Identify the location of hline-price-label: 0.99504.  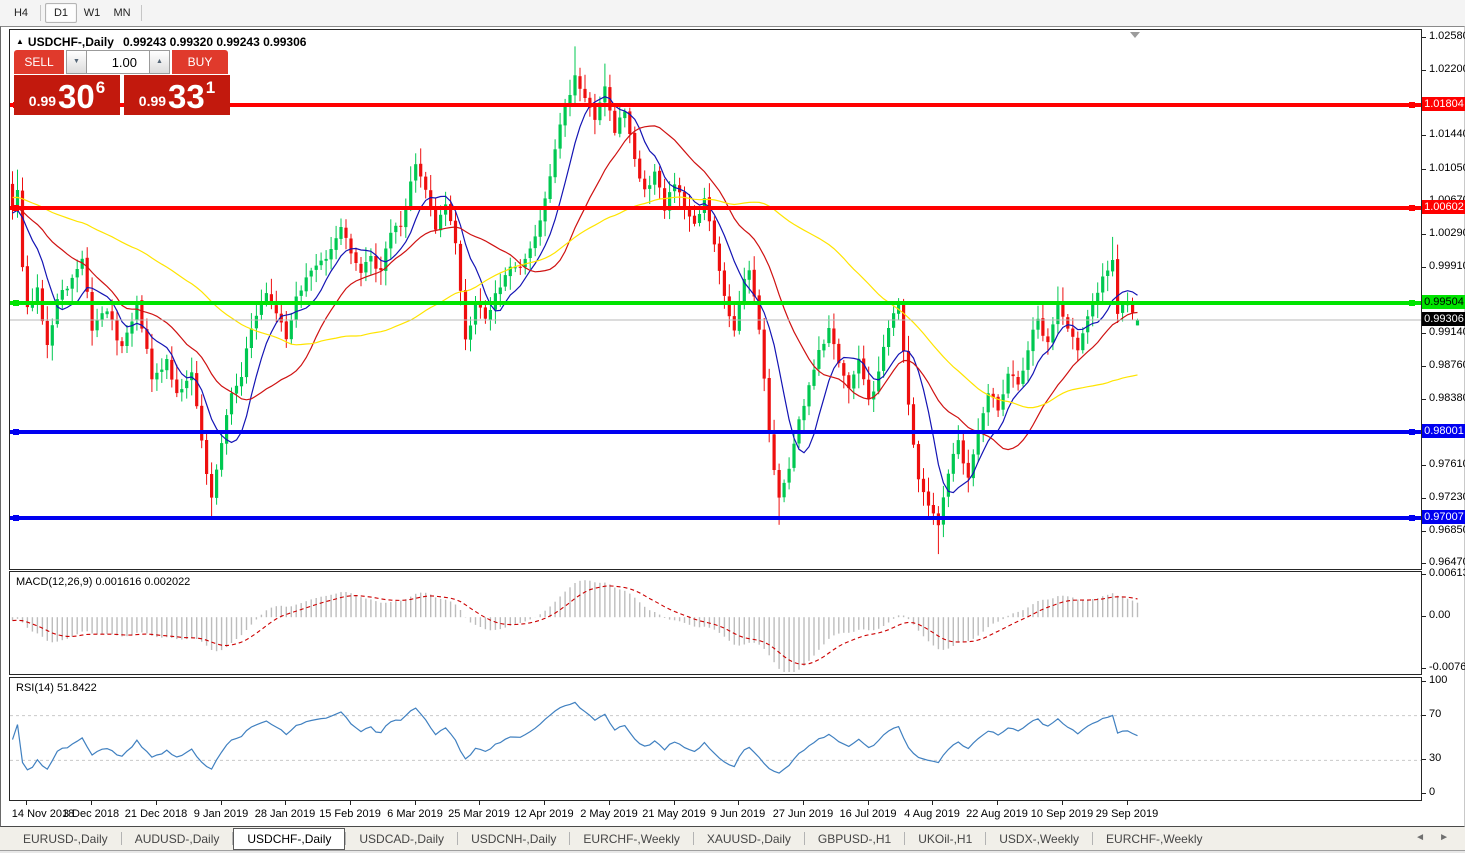
(1443, 302).